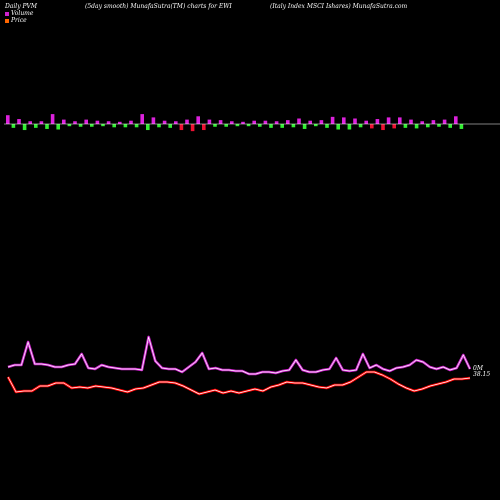 The height and width of the screenshot is (500, 500). Describe the element at coordinates (22, 13) in the screenshot. I see `legend-volume-label: Volume` at that location.